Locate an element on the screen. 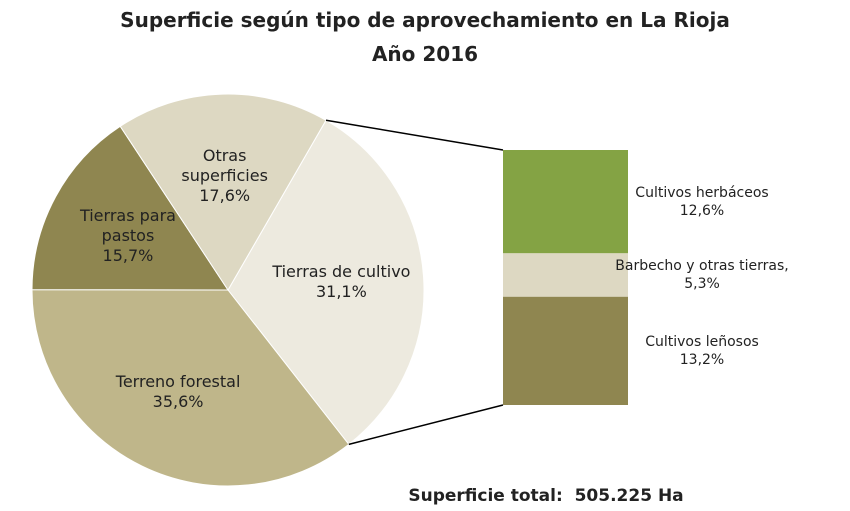 The image size is (850, 511). slice-name: Terreno forestal is located at coordinates (178, 382).